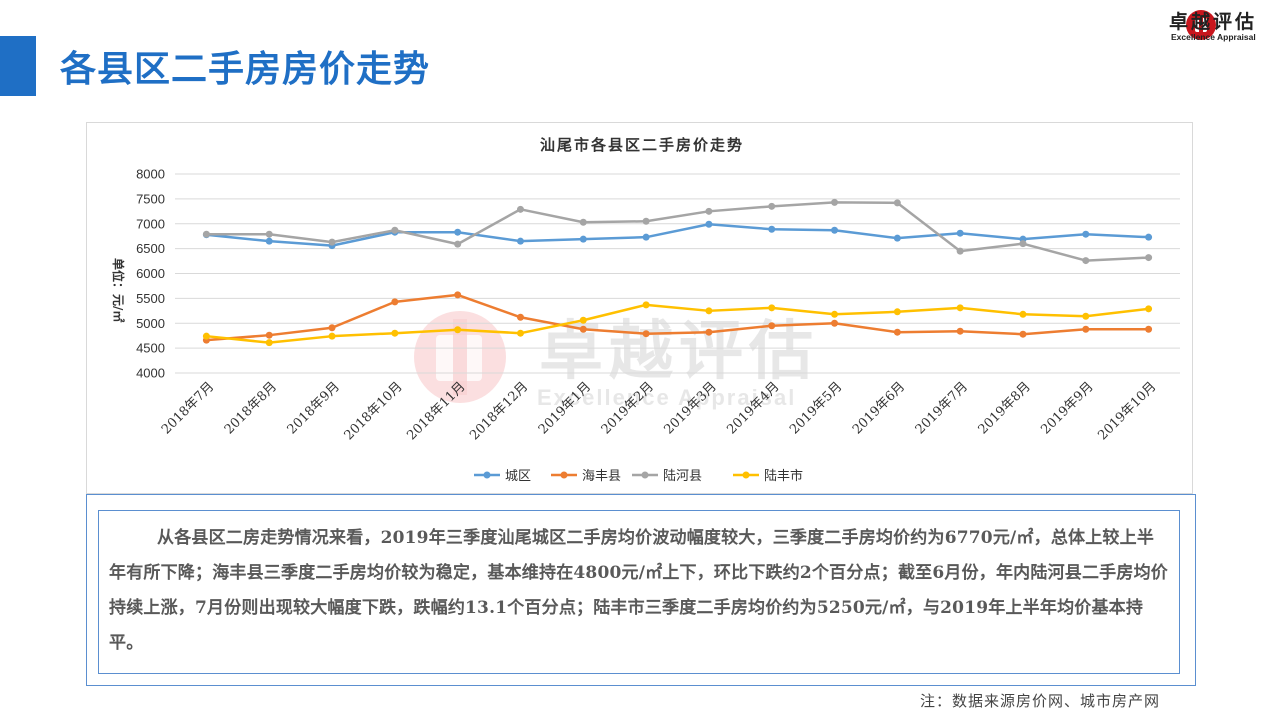 This screenshot has height=720, width=1280. What do you see at coordinates (150, 248) in the screenshot?
I see `y-tick-label: 6500` at bounding box center [150, 248].